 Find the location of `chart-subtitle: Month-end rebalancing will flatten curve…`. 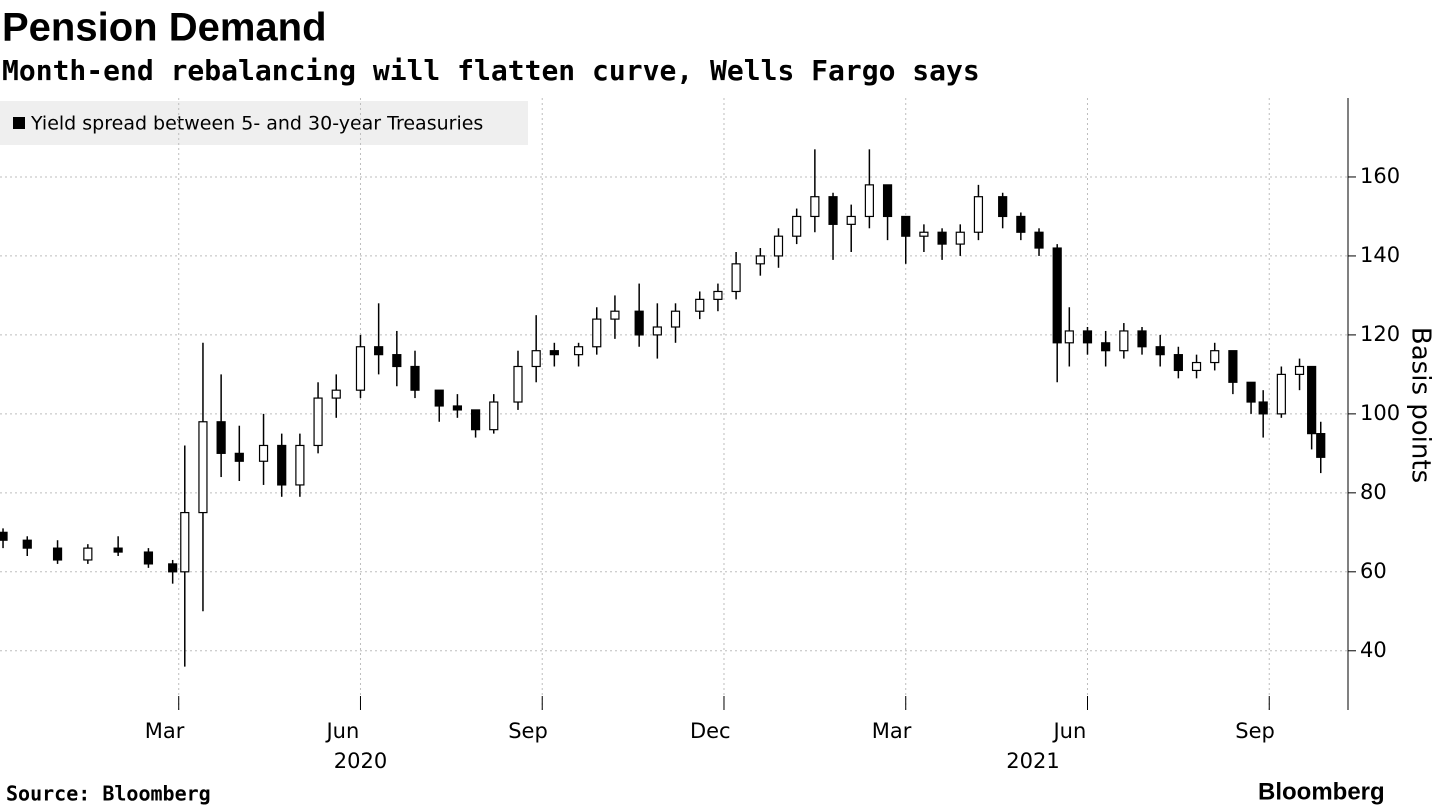

chart-subtitle: Month-end rebalancing will flatten curve… is located at coordinates (491, 70).